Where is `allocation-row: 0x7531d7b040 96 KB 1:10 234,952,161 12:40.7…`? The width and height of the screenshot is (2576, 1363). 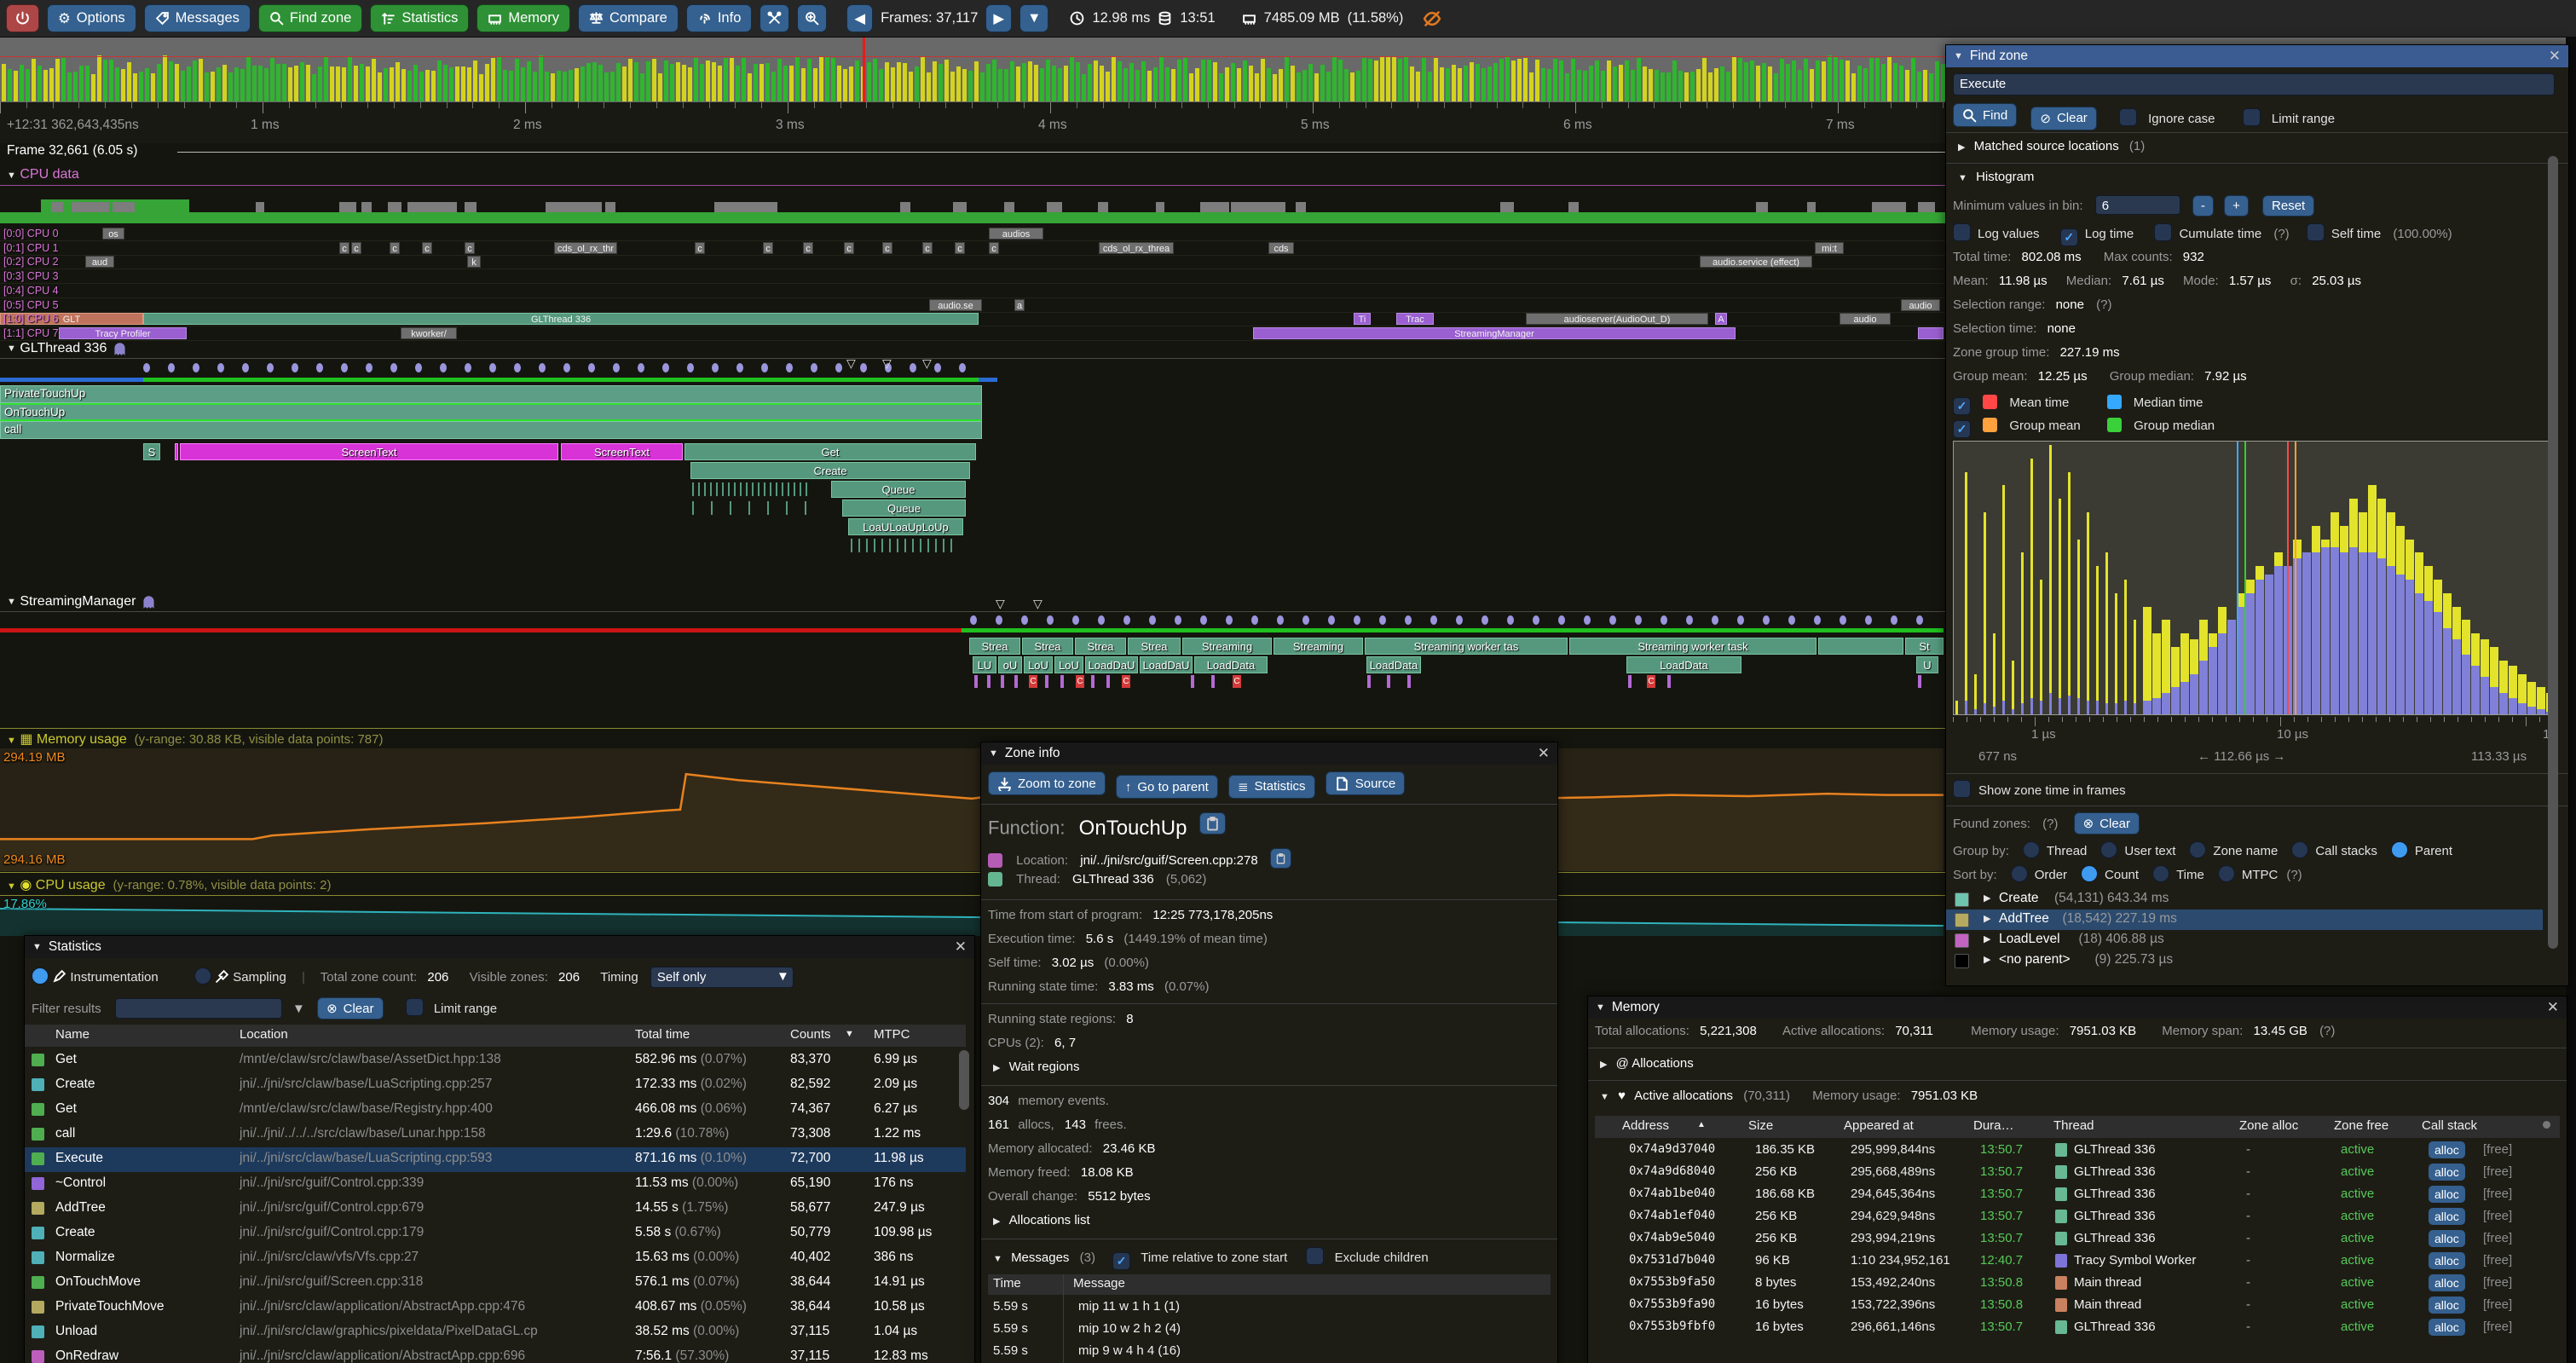 allocation-row: 0x7531d7b040 96 KB 1:10 234,952,161 12:40.7… is located at coordinates (2071, 1260).